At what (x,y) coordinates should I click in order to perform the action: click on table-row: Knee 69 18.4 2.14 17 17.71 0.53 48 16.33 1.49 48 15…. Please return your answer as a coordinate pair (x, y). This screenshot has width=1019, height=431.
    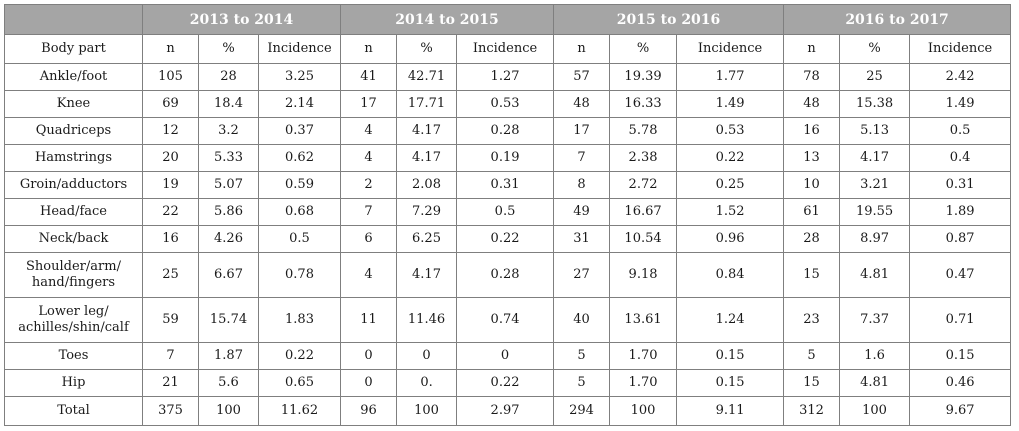
    Looking at the image, I should click on (508, 104).